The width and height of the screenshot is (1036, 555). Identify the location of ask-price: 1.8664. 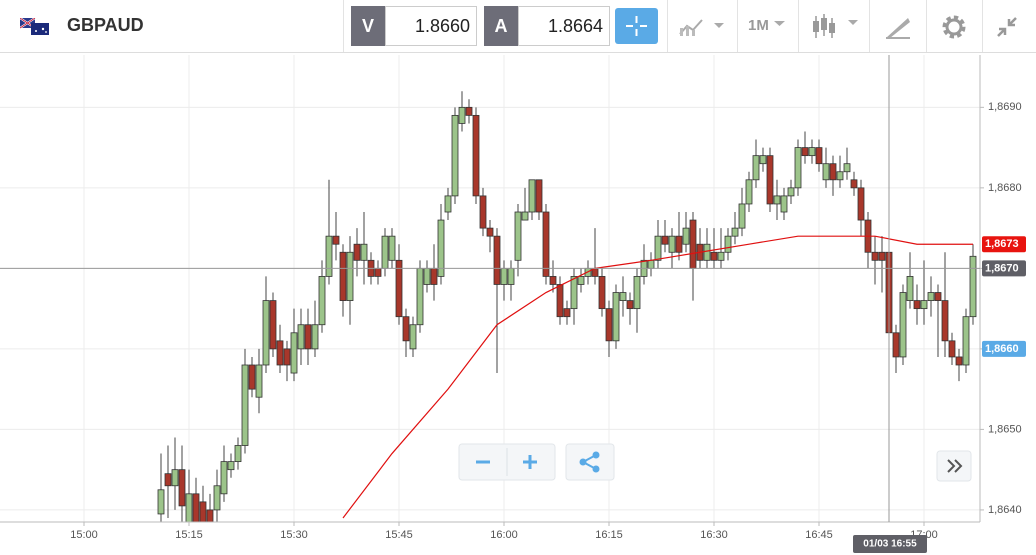
(564, 26).